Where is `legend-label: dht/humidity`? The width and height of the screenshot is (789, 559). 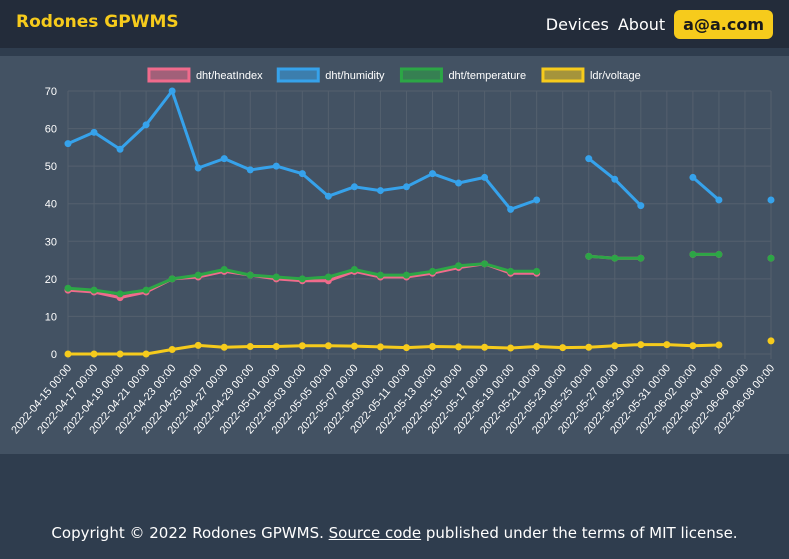
legend-label: dht/humidity is located at coordinates (355, 76).